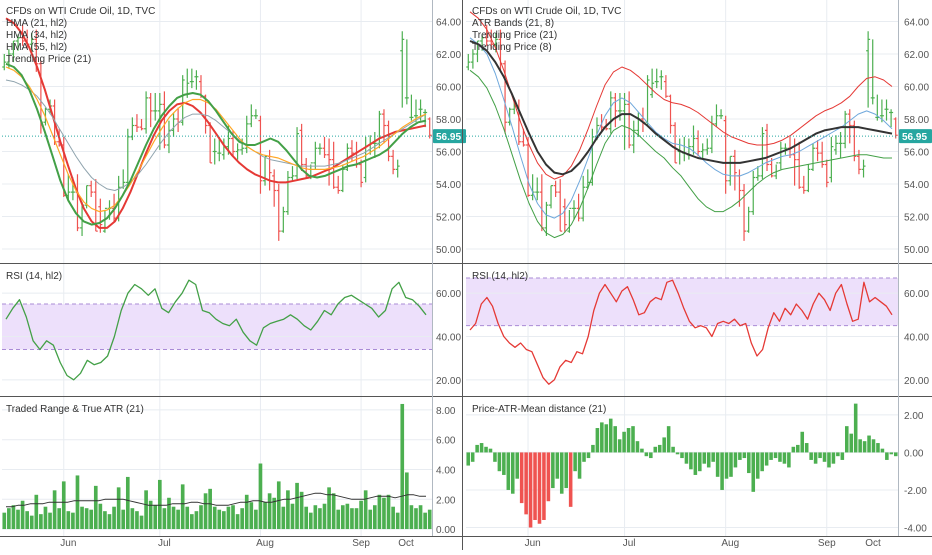 This screenshot has width=932, height=555. I want to click on y-tick-label: 40.00, so click(448, 338).